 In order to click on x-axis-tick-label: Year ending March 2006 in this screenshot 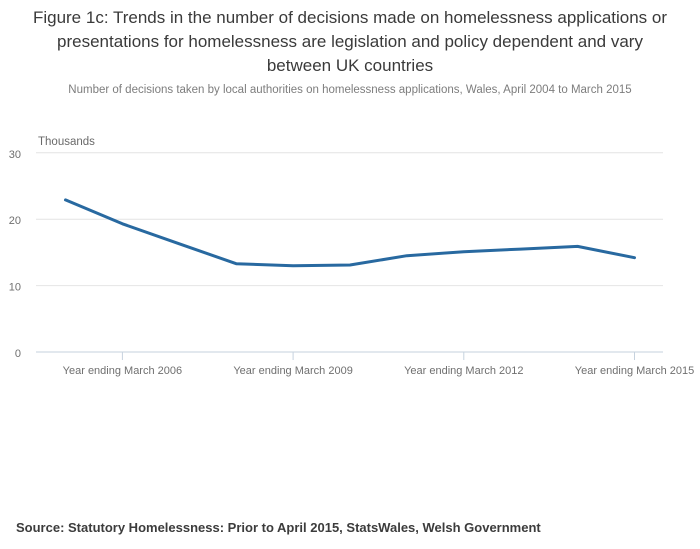, I will do `click(122, 371)`.